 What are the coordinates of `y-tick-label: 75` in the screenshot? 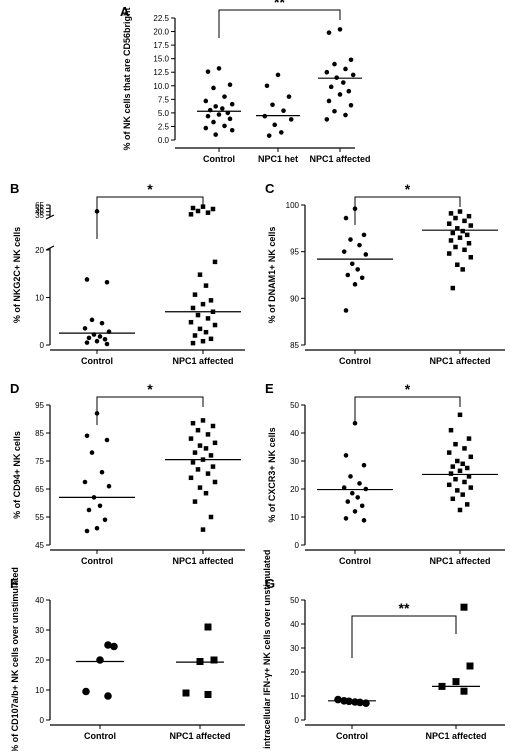 It's located at (39, 461).